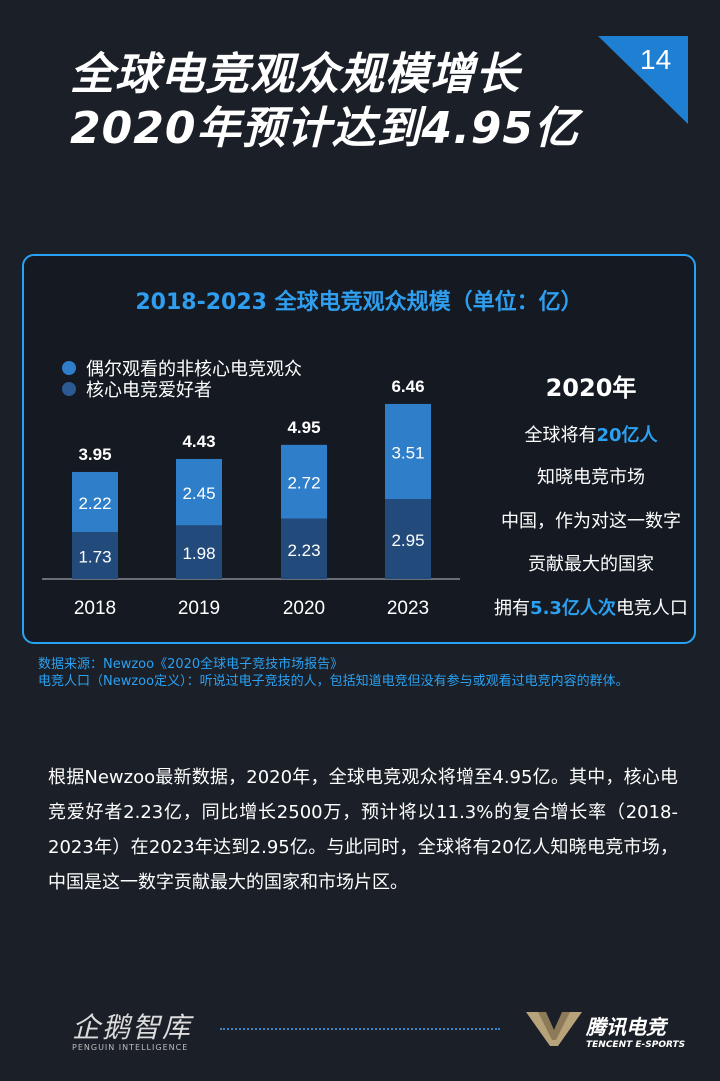  I want to click on label-casual-2023: 3.51, so click(407, 452).